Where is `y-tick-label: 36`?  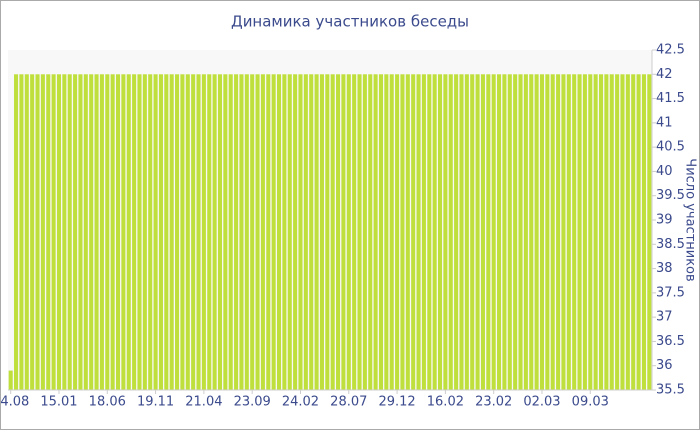 y-tick-label: 36 is located at coordinates (664, 365).